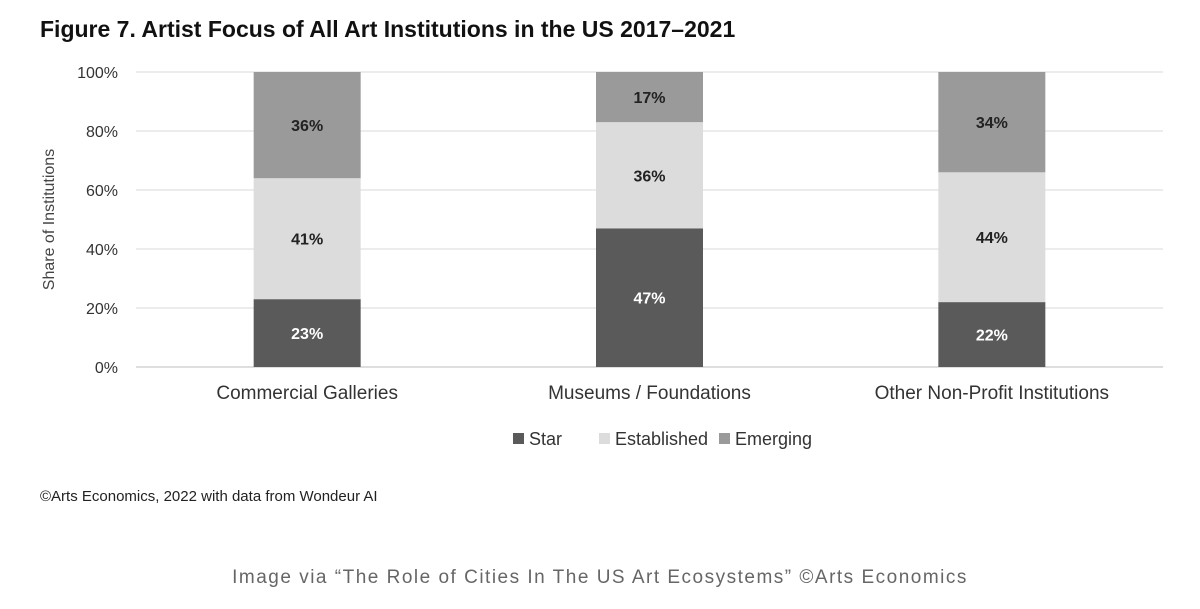  What do you see at coordinates (992, 393) in the screenshot?
I see `x-tick-label: Other Non-Profit Institutions` at bounding box center [992, 393].